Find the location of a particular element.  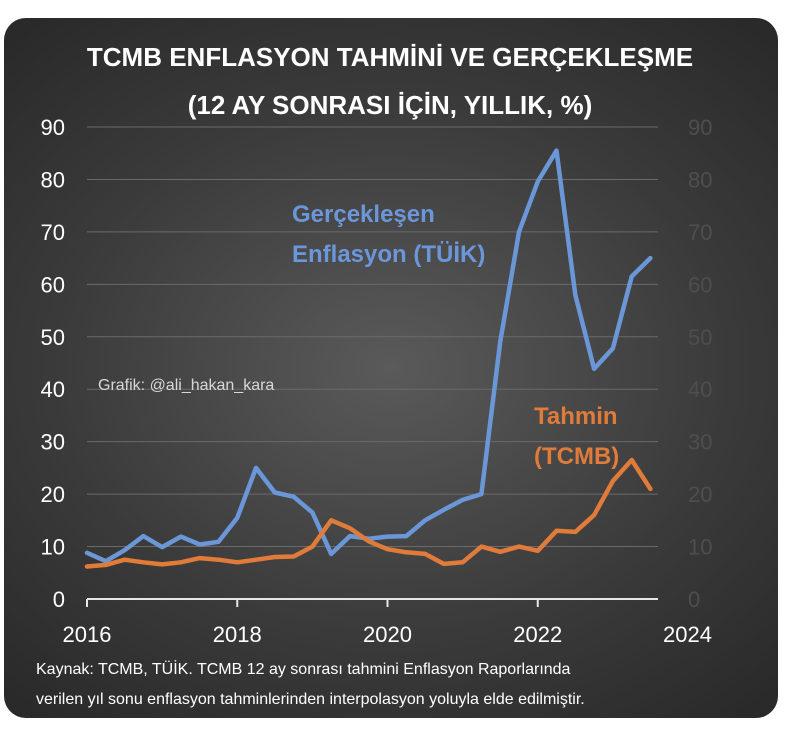

y-tick-label: 70 is located at coordinates (53, 232).